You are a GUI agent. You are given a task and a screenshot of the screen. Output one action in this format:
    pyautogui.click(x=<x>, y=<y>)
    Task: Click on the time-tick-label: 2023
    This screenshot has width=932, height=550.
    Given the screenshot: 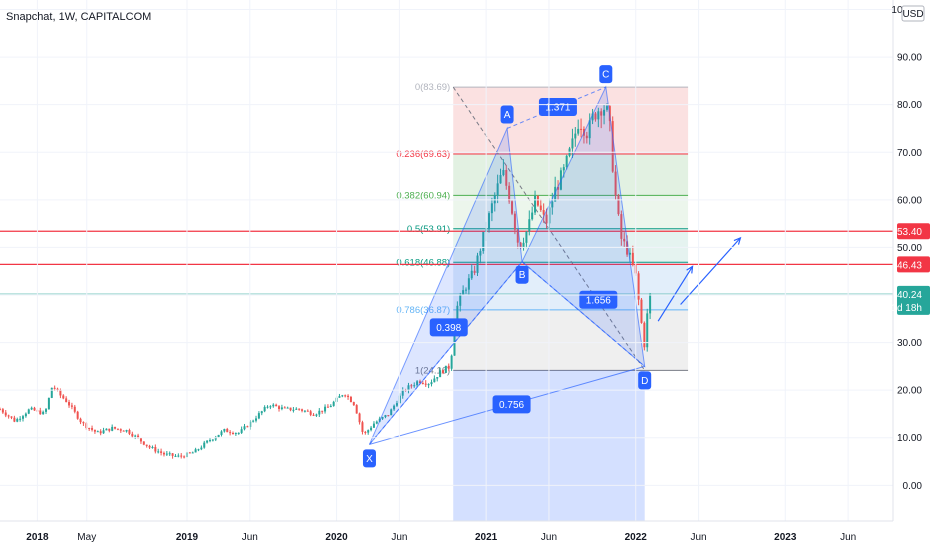 What is the action you would take?
    pyautogui.click(x=785, y=537)
    